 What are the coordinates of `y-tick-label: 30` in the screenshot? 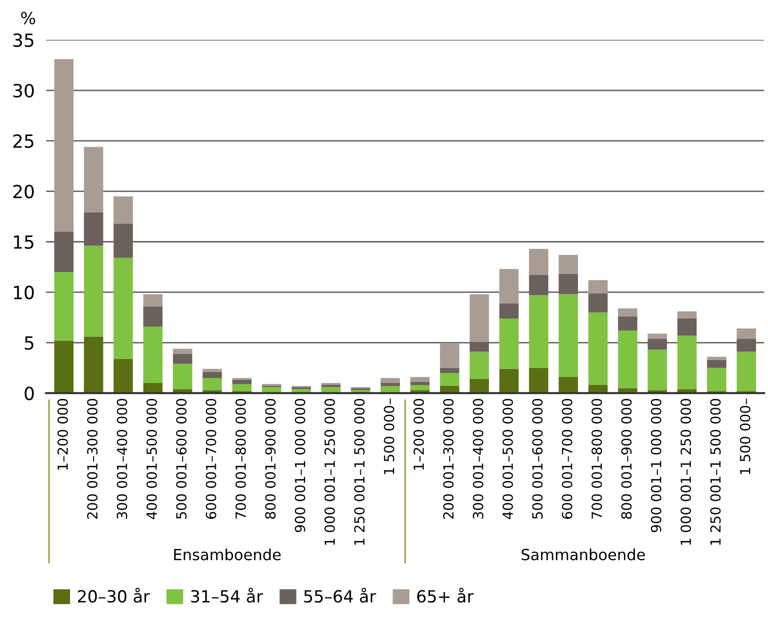 It's located at (23, 91).